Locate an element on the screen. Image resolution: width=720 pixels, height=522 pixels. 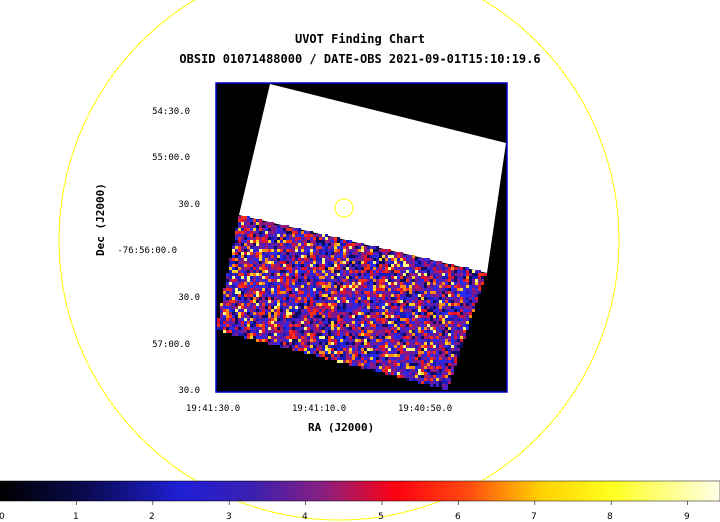
colorbar is located at coordinates (360, 491).